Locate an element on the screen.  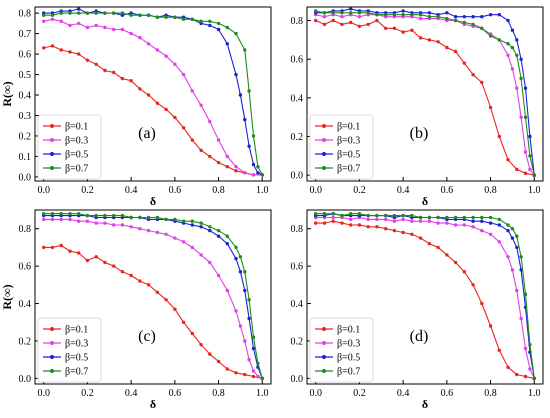
x-tick-label: 0.4 is located at coordinates (403, 393).